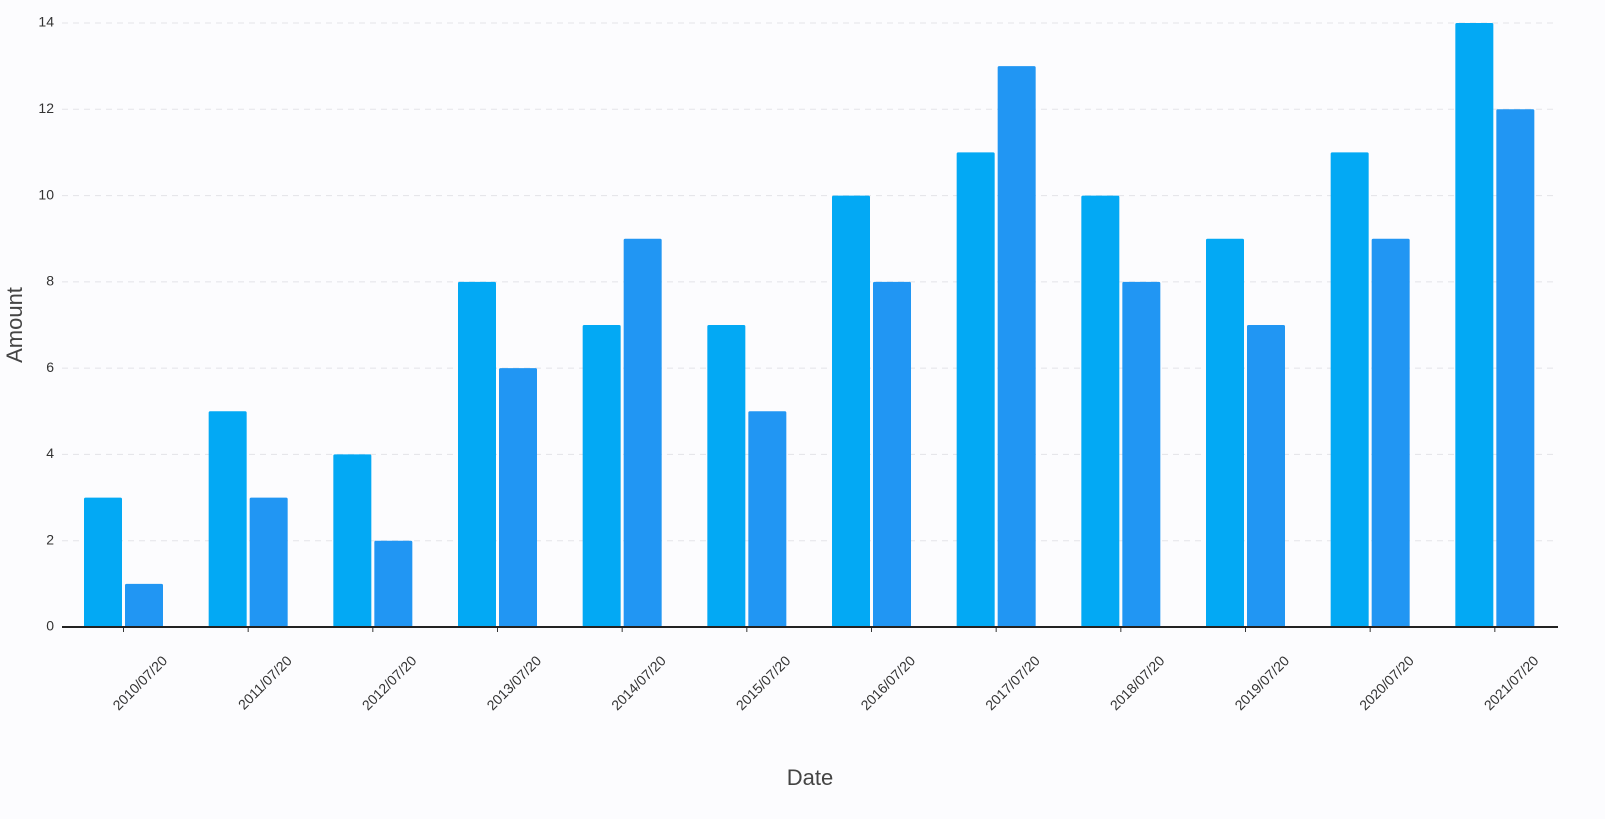 This screenshot has height=819, width=1605. I want to click on y-tick-label: 10, so click(46, 194).